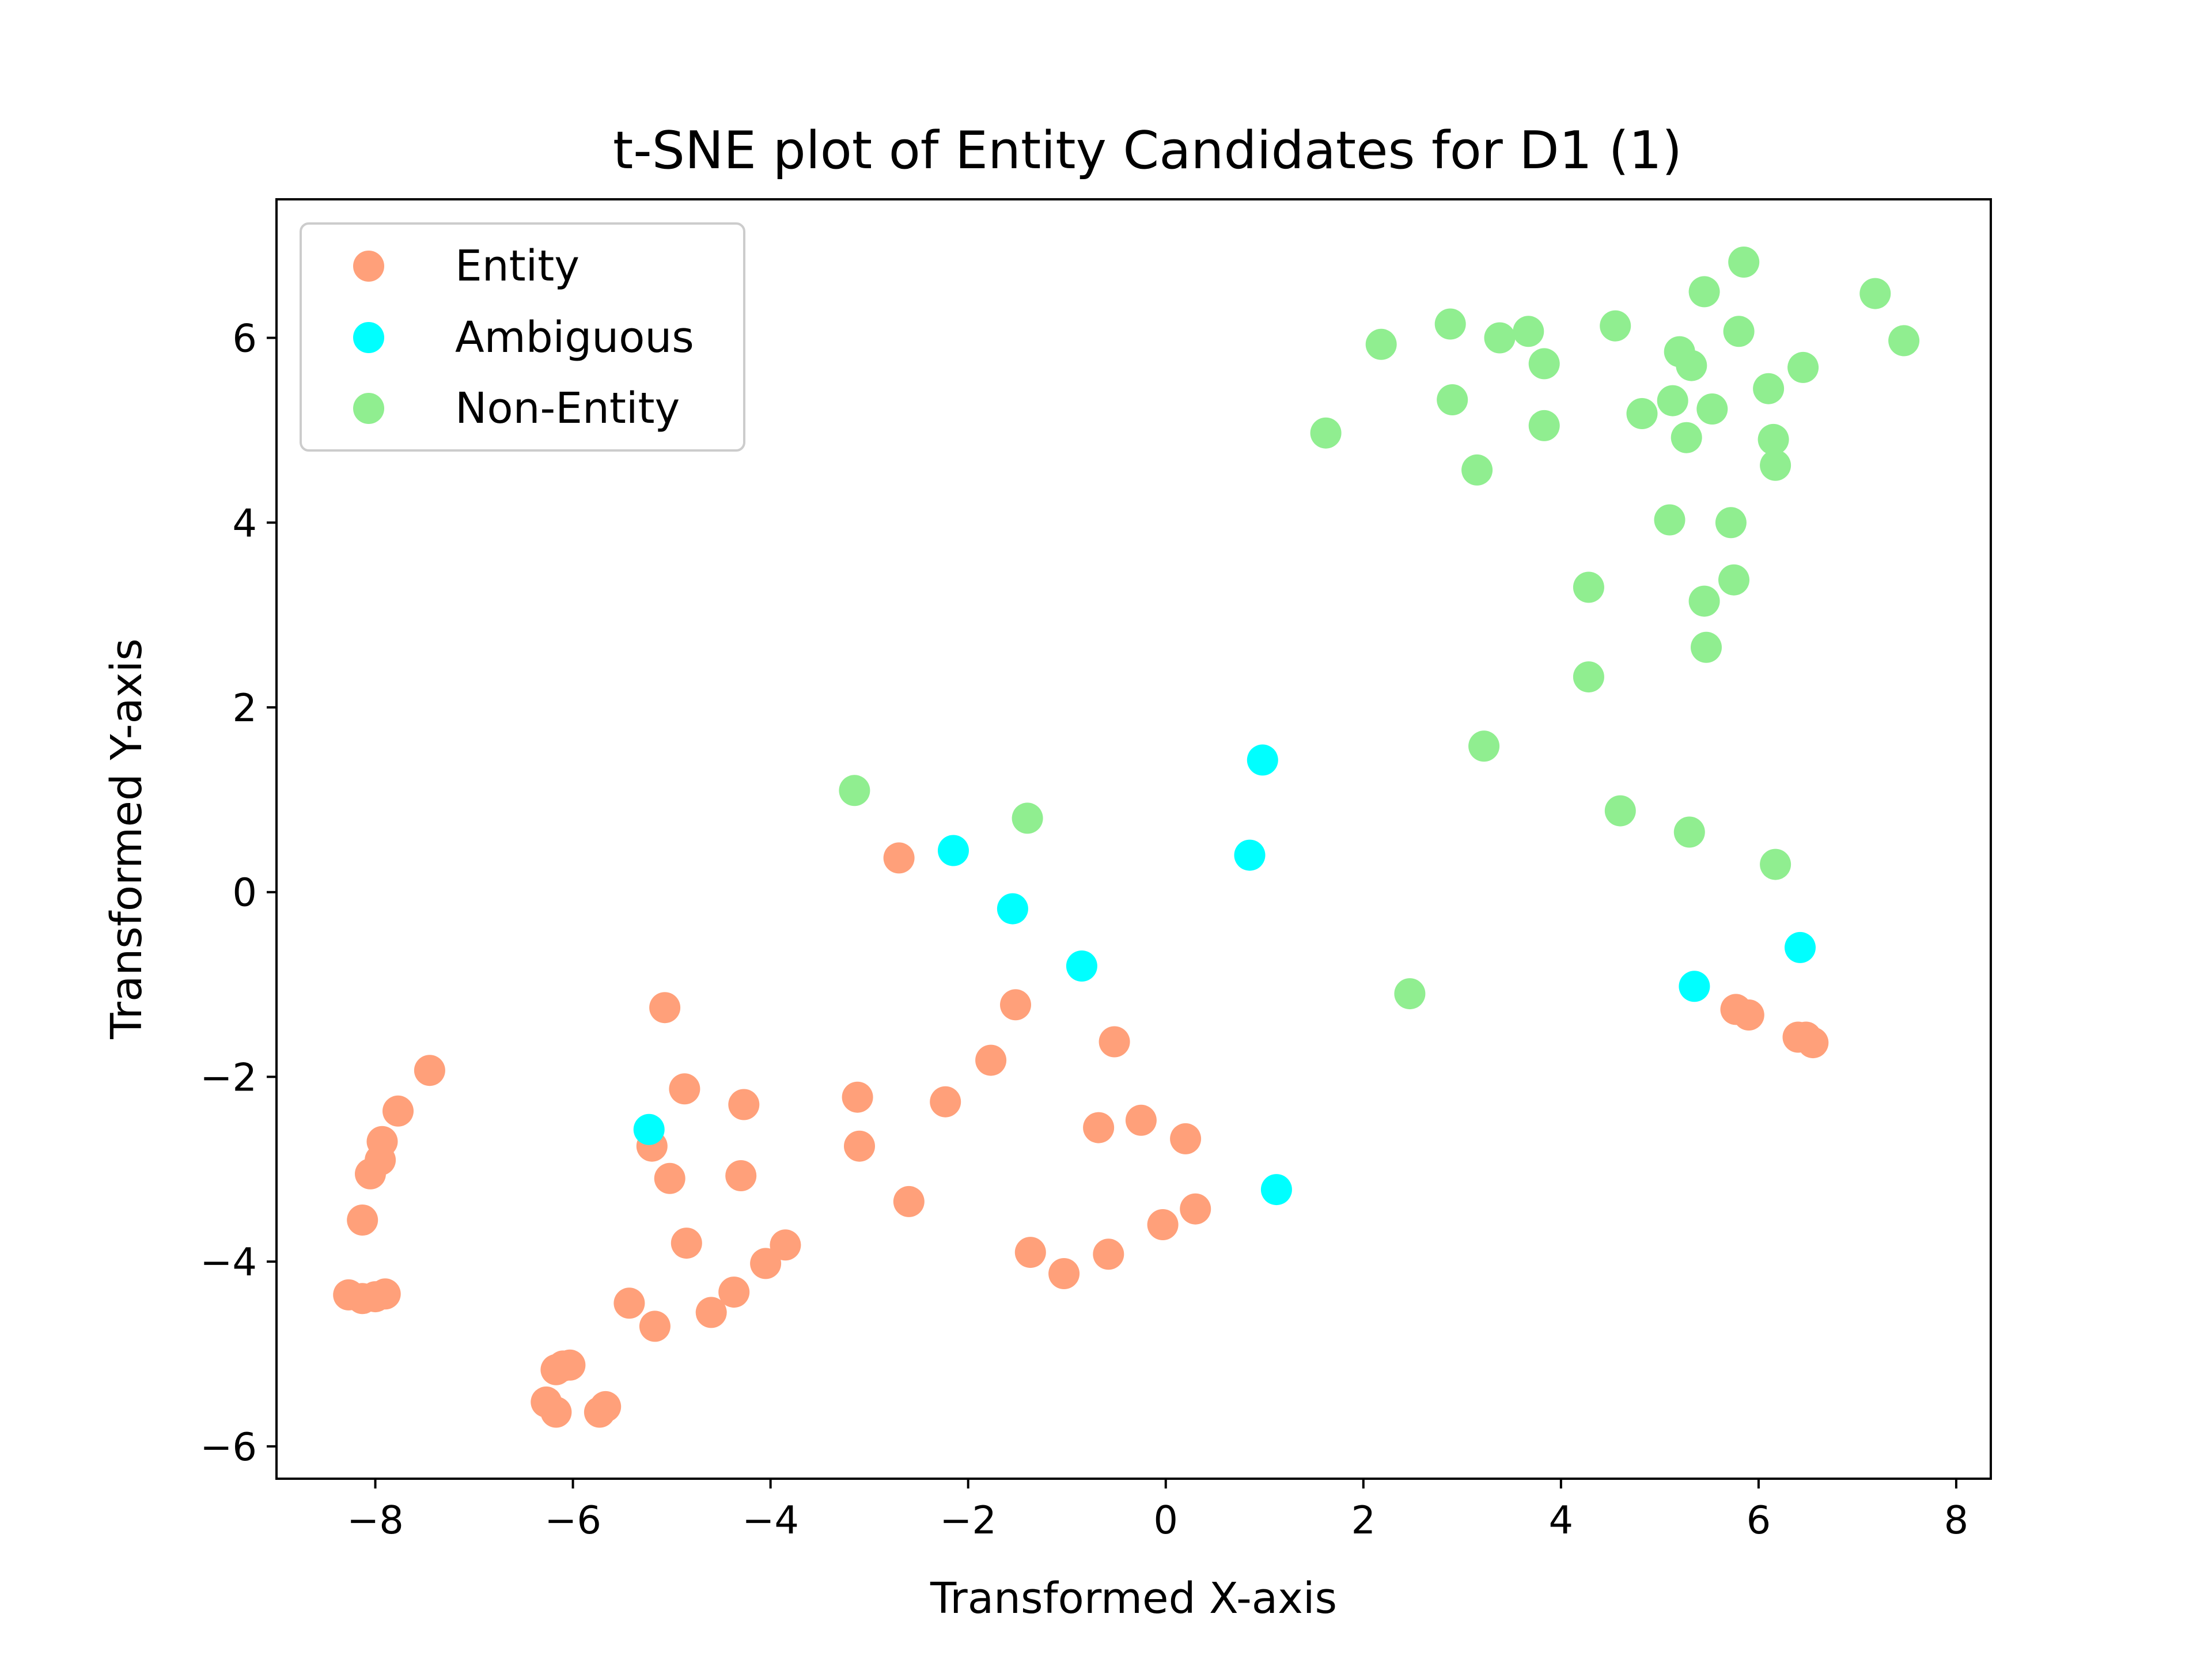  I want to click on x-tick-label: 6, so click(1759, 1520).